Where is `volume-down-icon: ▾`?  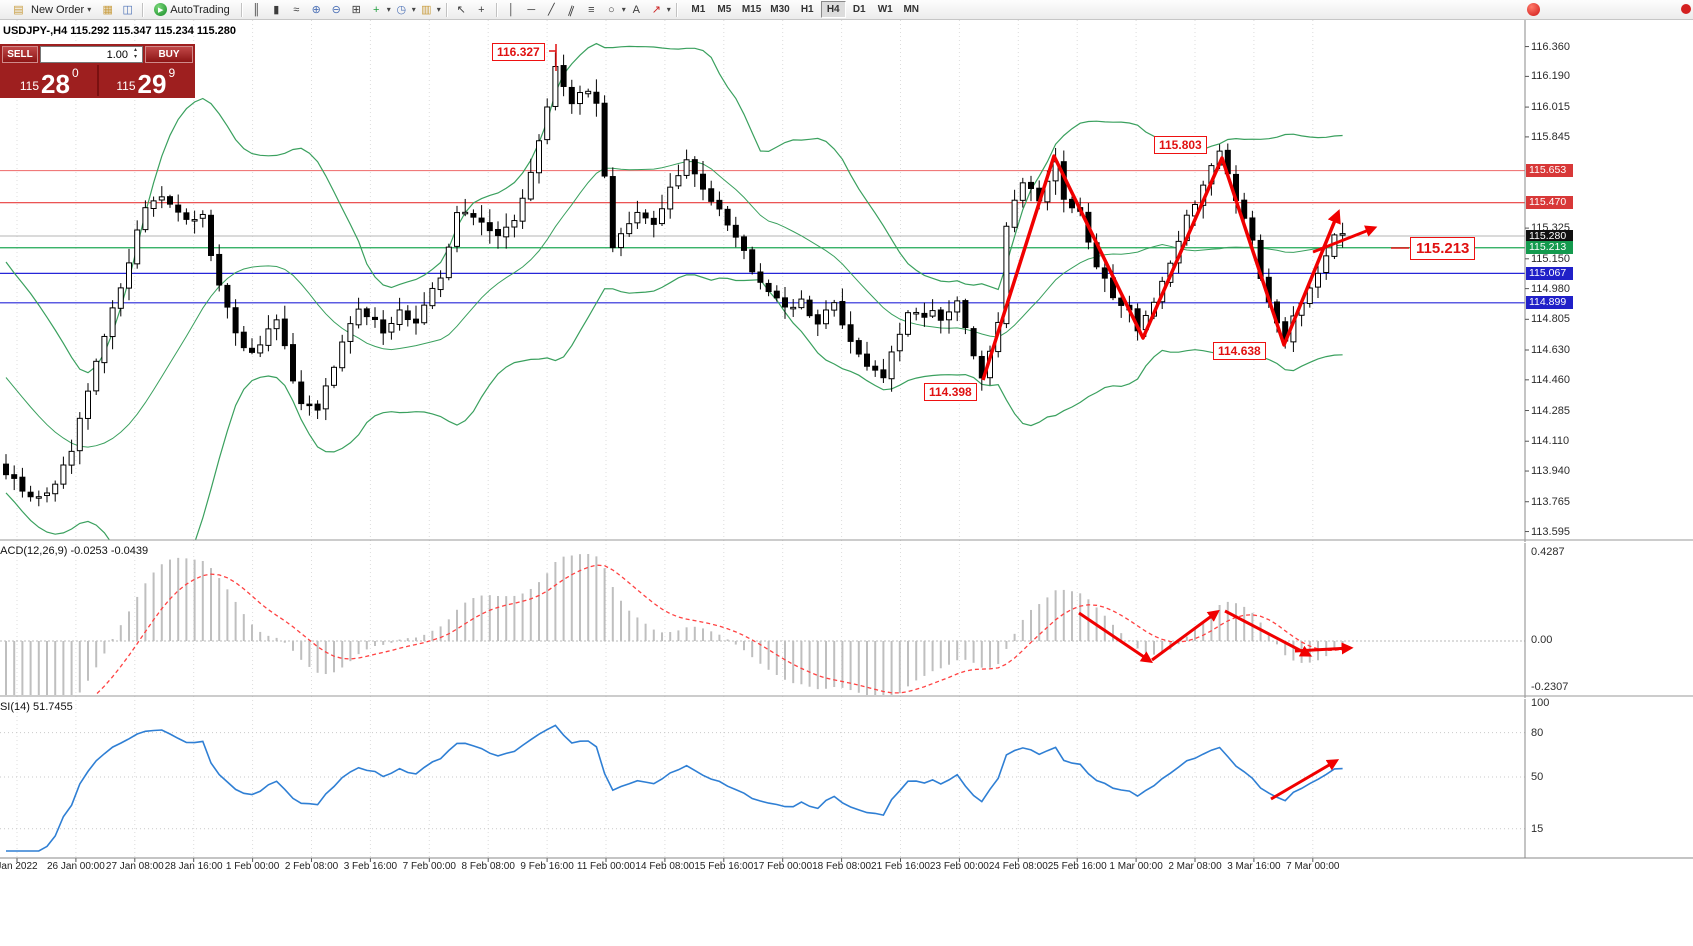 volume-down-icon: ▾ is located at coordinates (135, 56).